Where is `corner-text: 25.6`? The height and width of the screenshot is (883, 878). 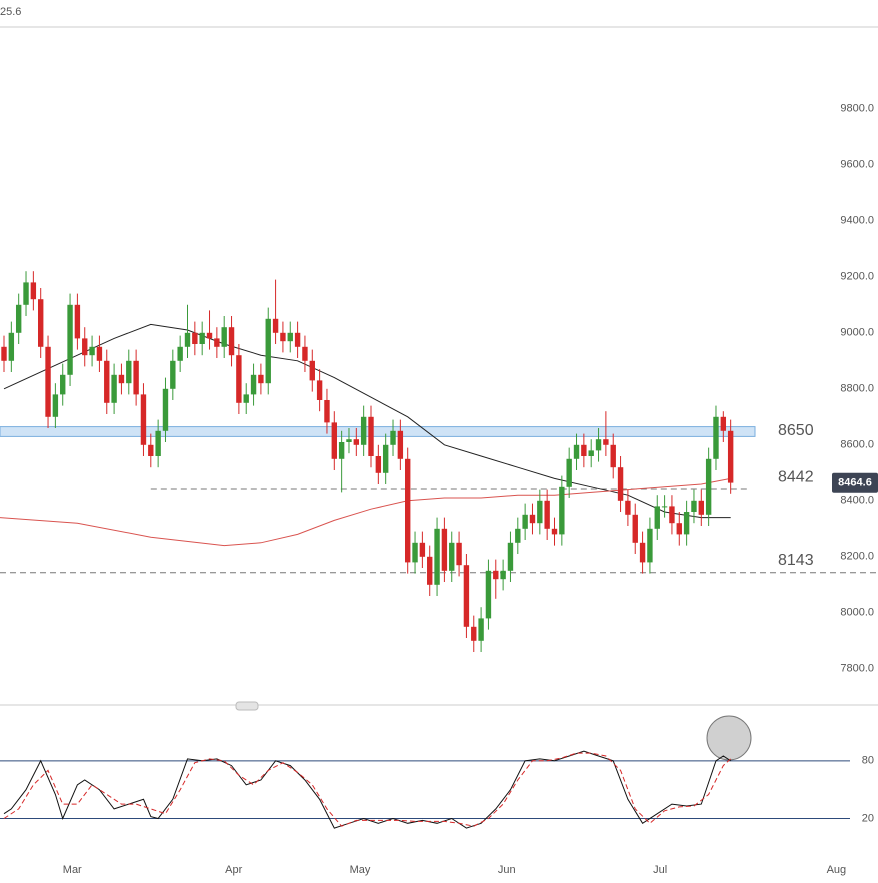
corner-text: 25.6 is located at coordinates (10, 12).